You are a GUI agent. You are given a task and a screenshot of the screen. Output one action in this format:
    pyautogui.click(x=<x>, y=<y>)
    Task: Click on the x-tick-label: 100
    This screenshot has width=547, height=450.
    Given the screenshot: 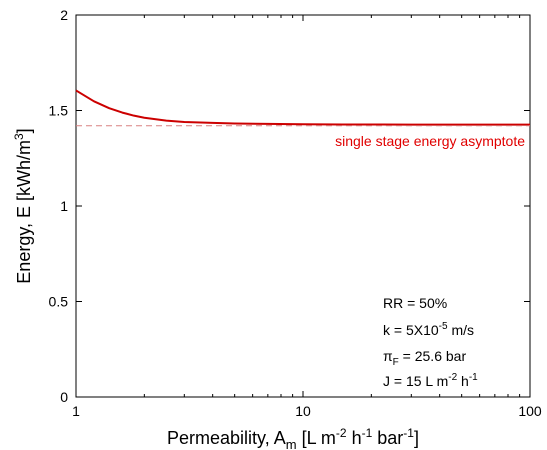 What is the action you would take?
    pyautogui.click(x=530, y=411)
    